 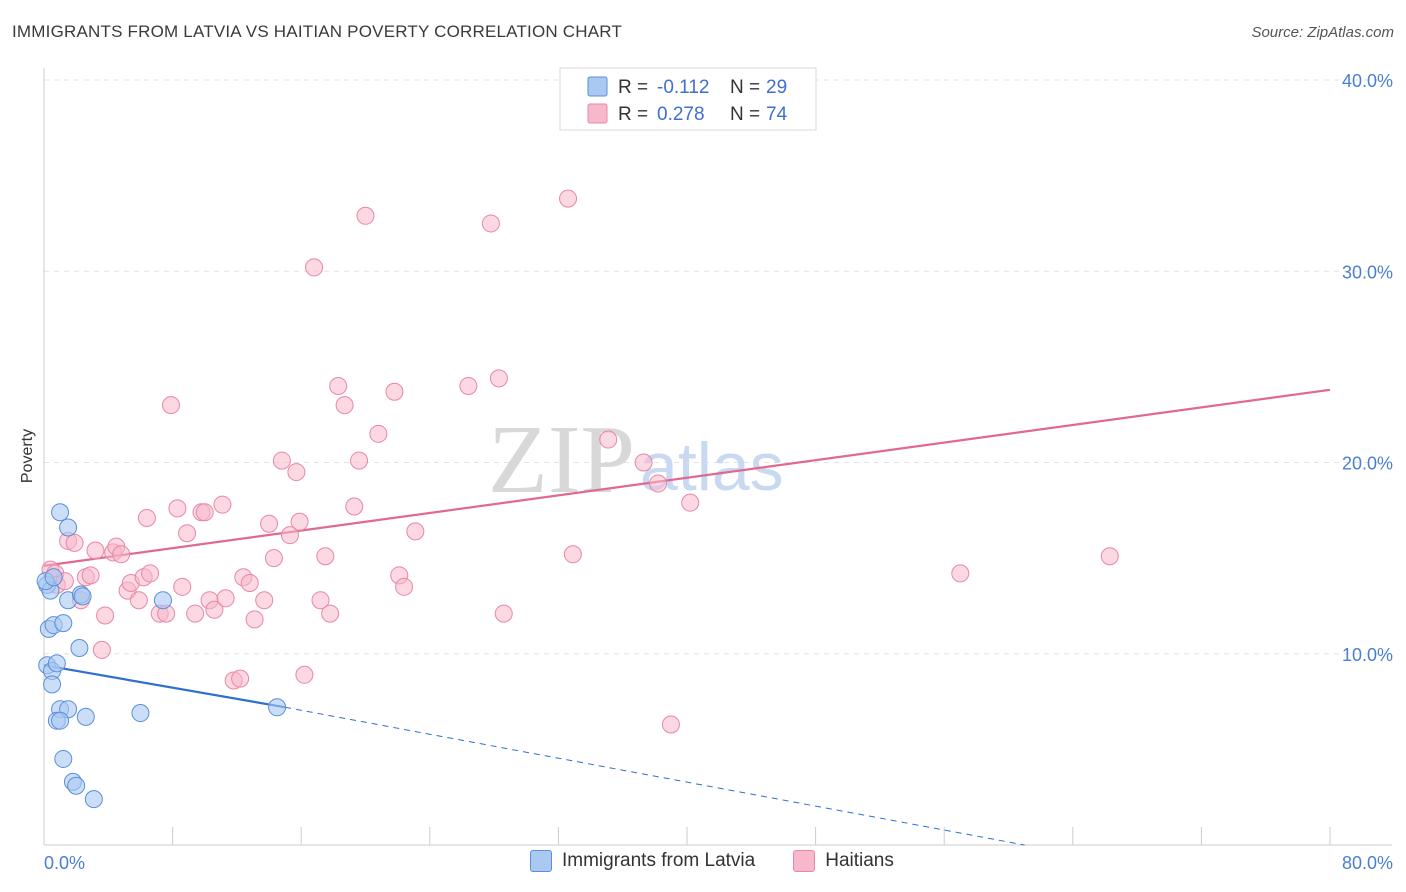 What do you see at coordinates (745, 114) in the screenshot?
I see `legend-n-label-haiti: N =` at bounding box center [745, 114].